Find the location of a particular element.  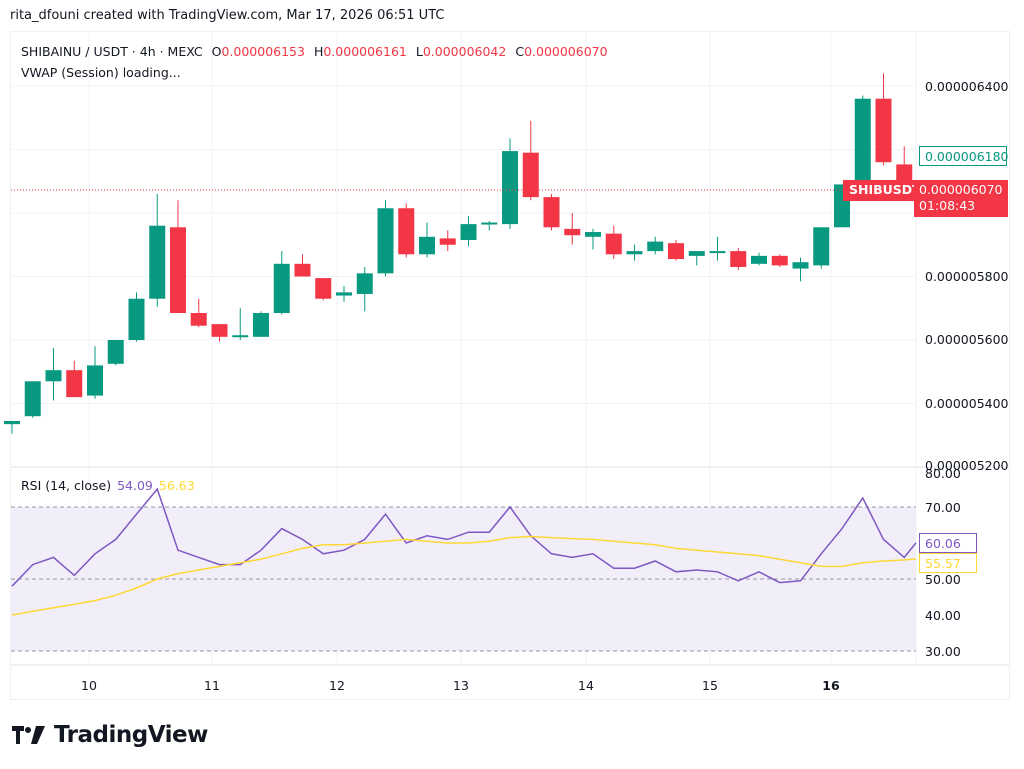

rsi-axis-label: 40.00 is located at coordinates (943, 615).